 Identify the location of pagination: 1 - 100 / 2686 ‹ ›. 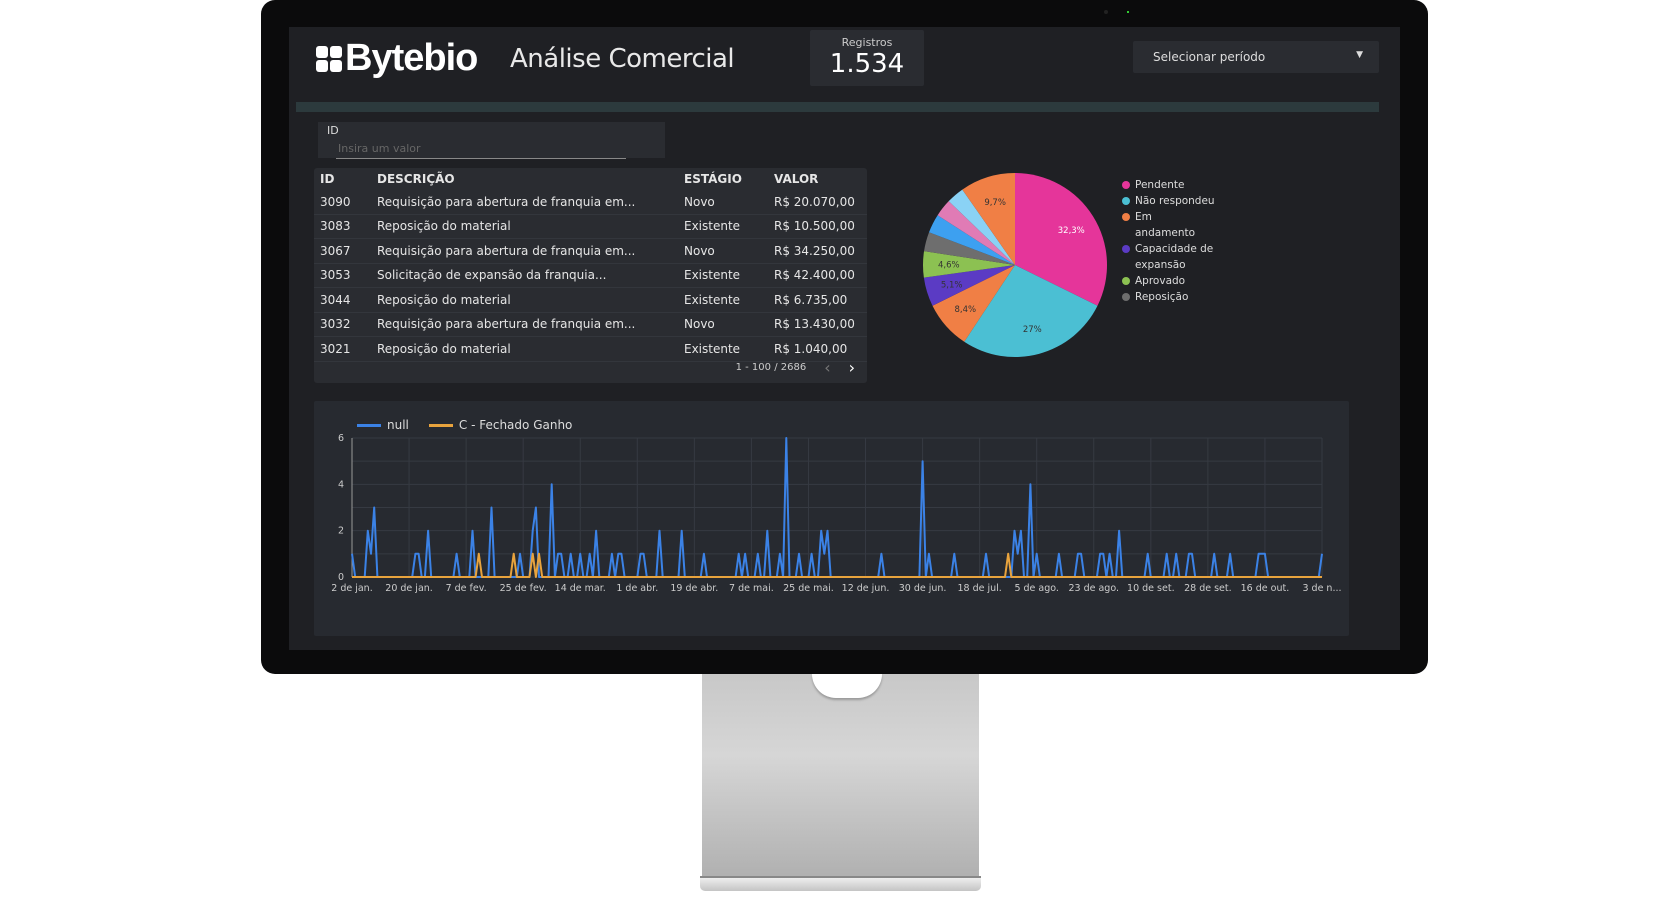
(795, 367).